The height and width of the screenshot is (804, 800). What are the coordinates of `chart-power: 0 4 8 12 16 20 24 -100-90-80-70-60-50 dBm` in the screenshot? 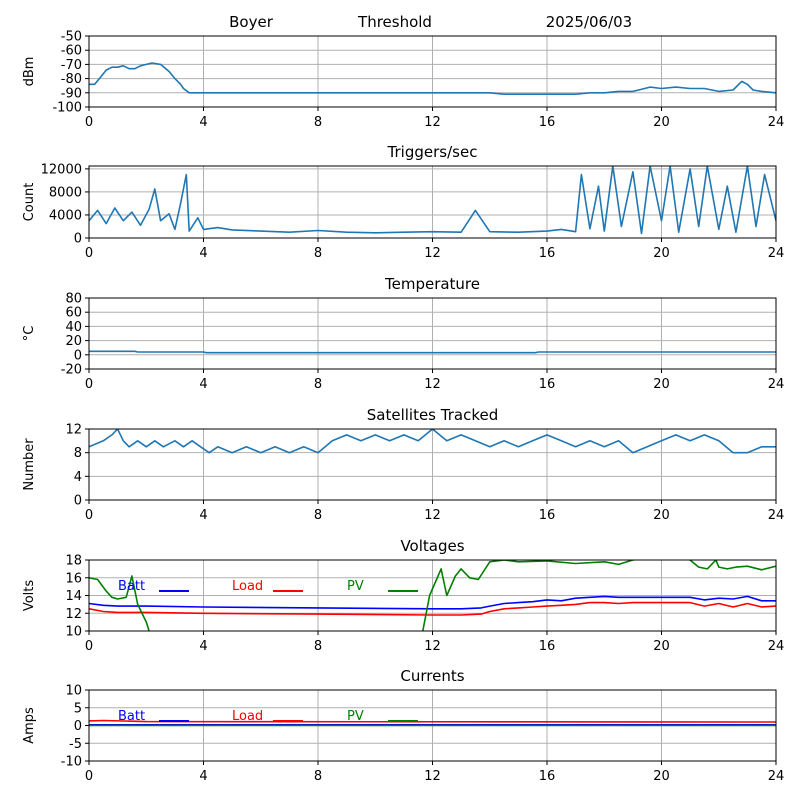 It's located at (403, 80).